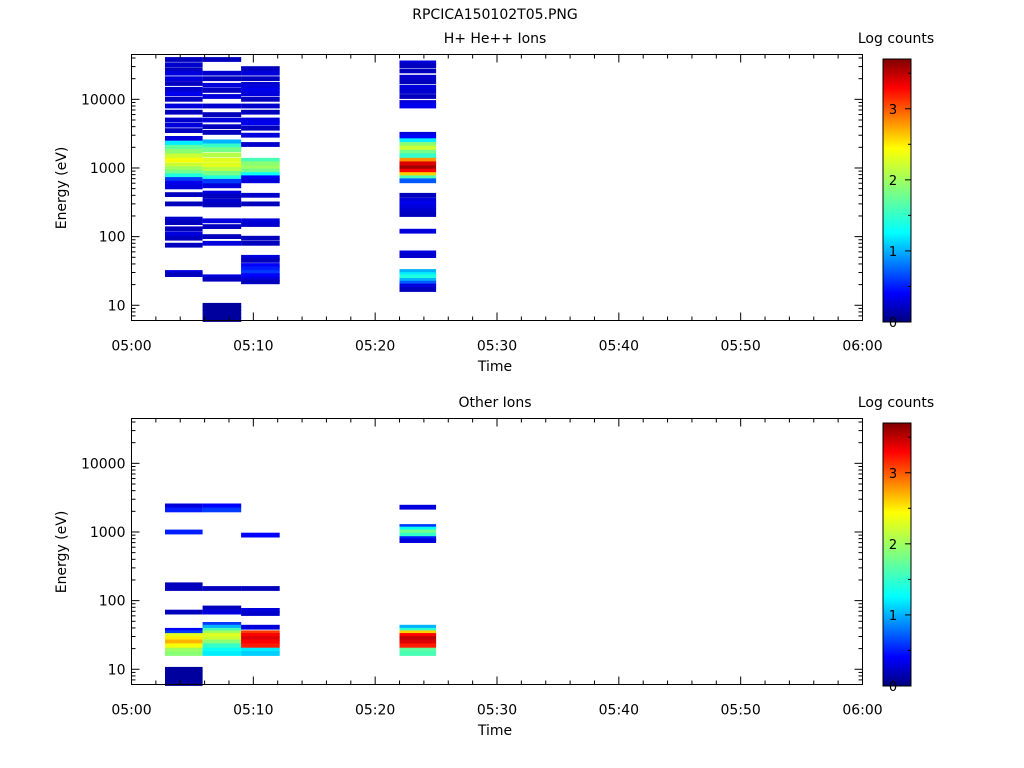  I want to click on colorbar-label: Log counts, so click(896, 403).